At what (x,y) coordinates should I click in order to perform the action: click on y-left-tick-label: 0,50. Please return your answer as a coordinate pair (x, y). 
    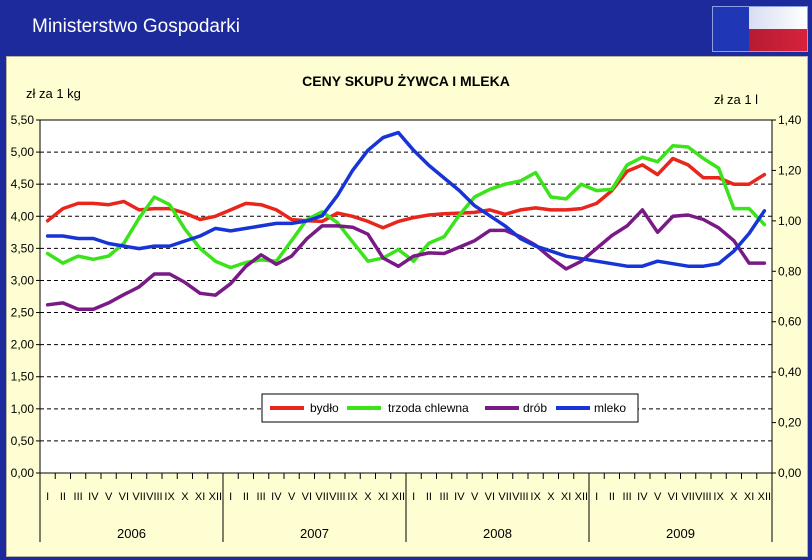
    Looking at the image, I should click on (23, 441).